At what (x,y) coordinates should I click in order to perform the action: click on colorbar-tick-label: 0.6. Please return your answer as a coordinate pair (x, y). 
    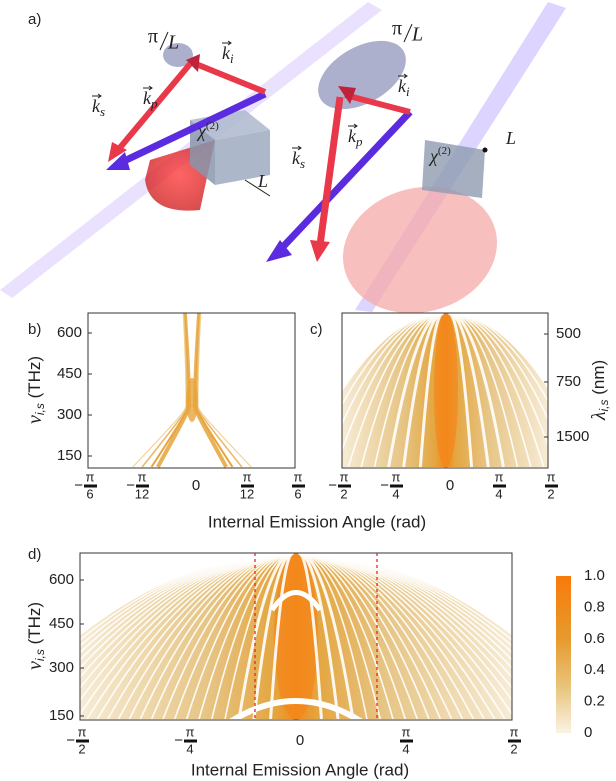
    Looking at the image, I should click on (594, 638).